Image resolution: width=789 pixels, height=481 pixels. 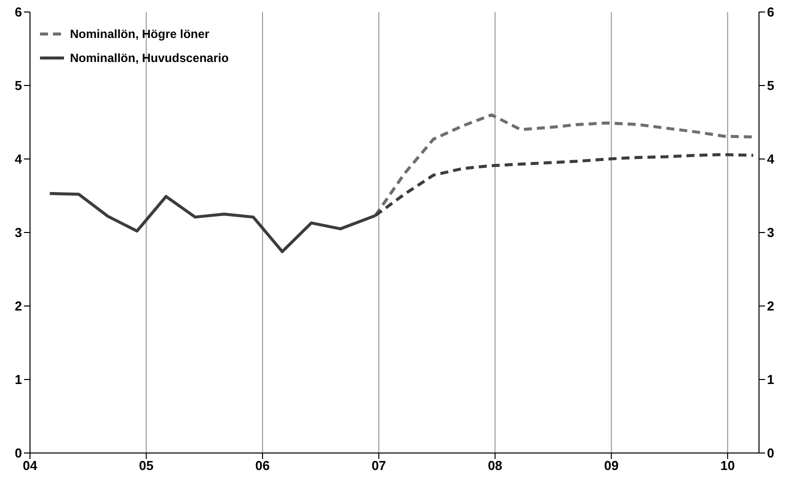 I want to click on y-tick-label: 5, so click(x=18, y=86).